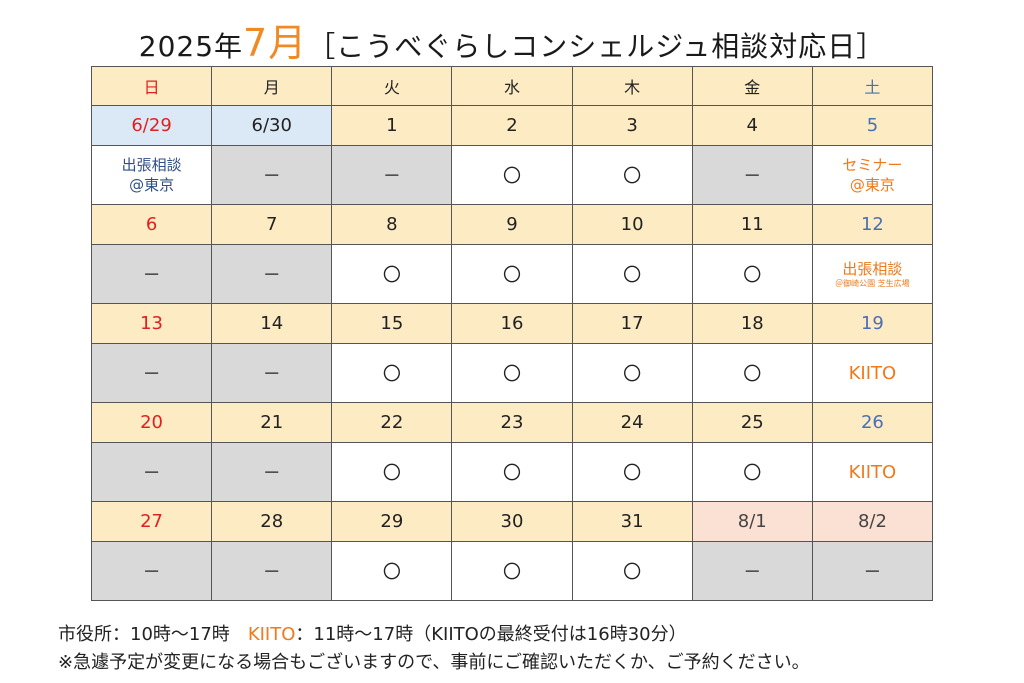 The image size is (1024, 683). What do you see at coordinates (272, 422) in the screenshot?
I see `date-cell: 21` at bounding box center [272, 422].